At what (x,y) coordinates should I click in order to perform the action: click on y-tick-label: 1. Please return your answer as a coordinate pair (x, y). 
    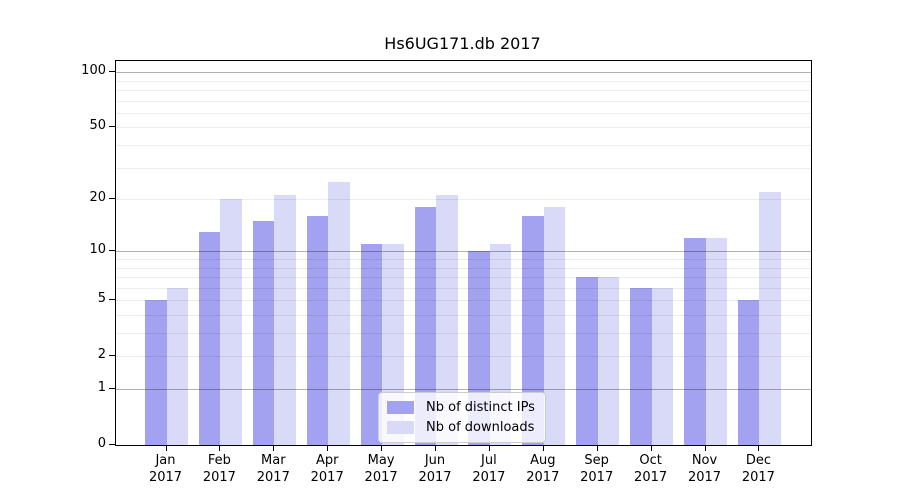
    Looking at the image, I should click on (101, 387).